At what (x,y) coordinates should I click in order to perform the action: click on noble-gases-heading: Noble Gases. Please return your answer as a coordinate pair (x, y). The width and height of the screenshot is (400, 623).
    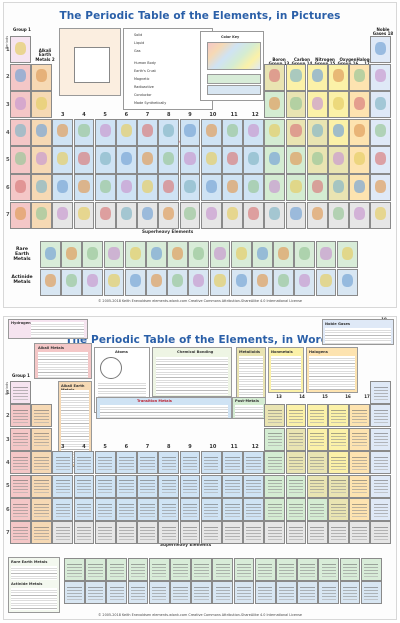
    Looking at the image, I should click on (338, 324).